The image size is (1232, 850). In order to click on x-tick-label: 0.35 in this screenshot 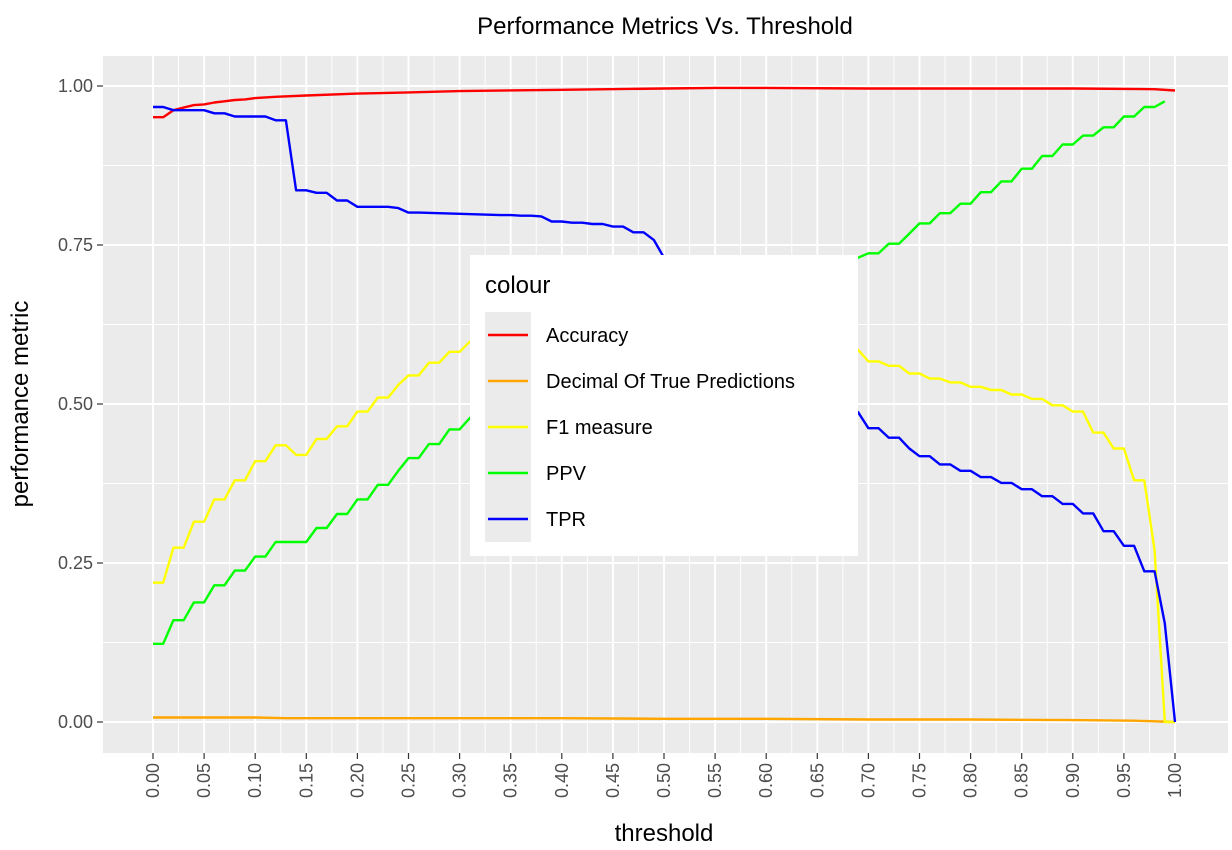, I will do `click(511, 780)`.